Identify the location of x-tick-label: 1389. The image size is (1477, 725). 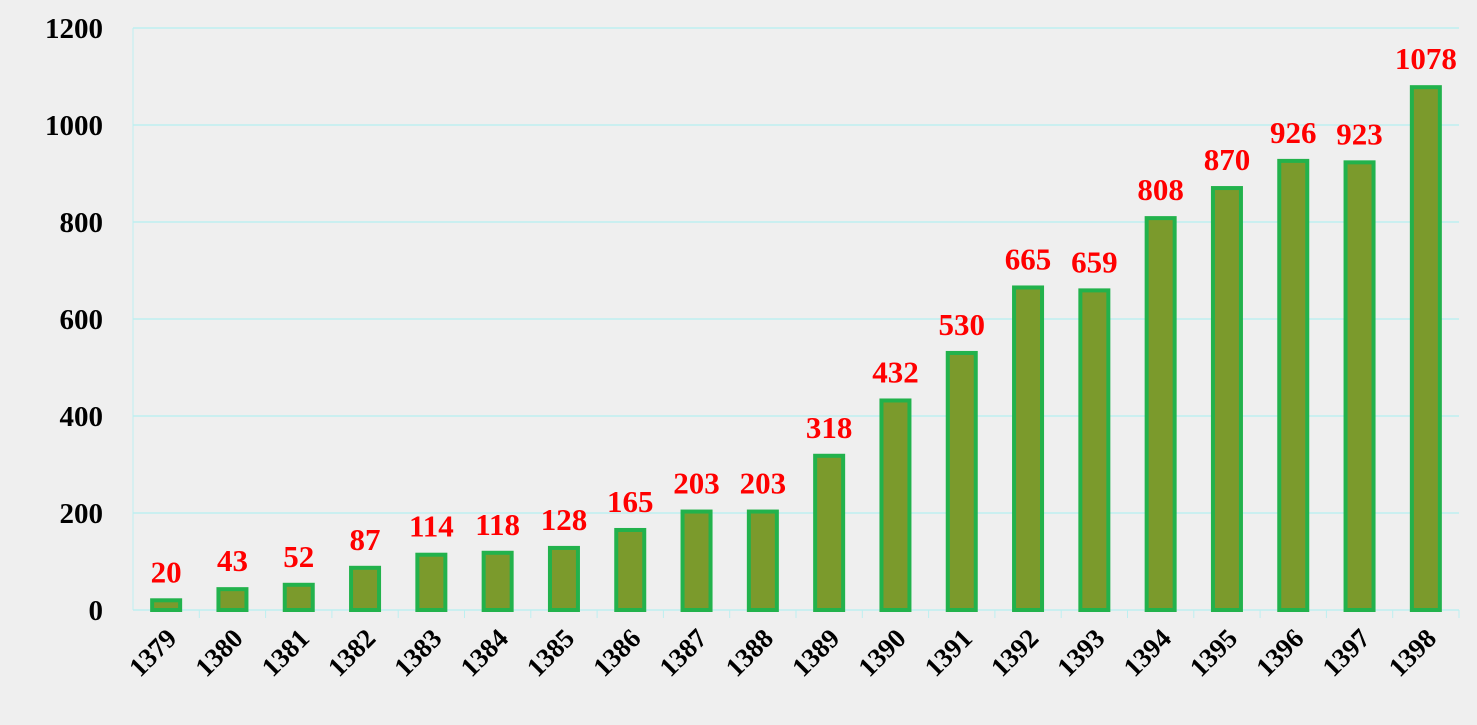
(815, 652).